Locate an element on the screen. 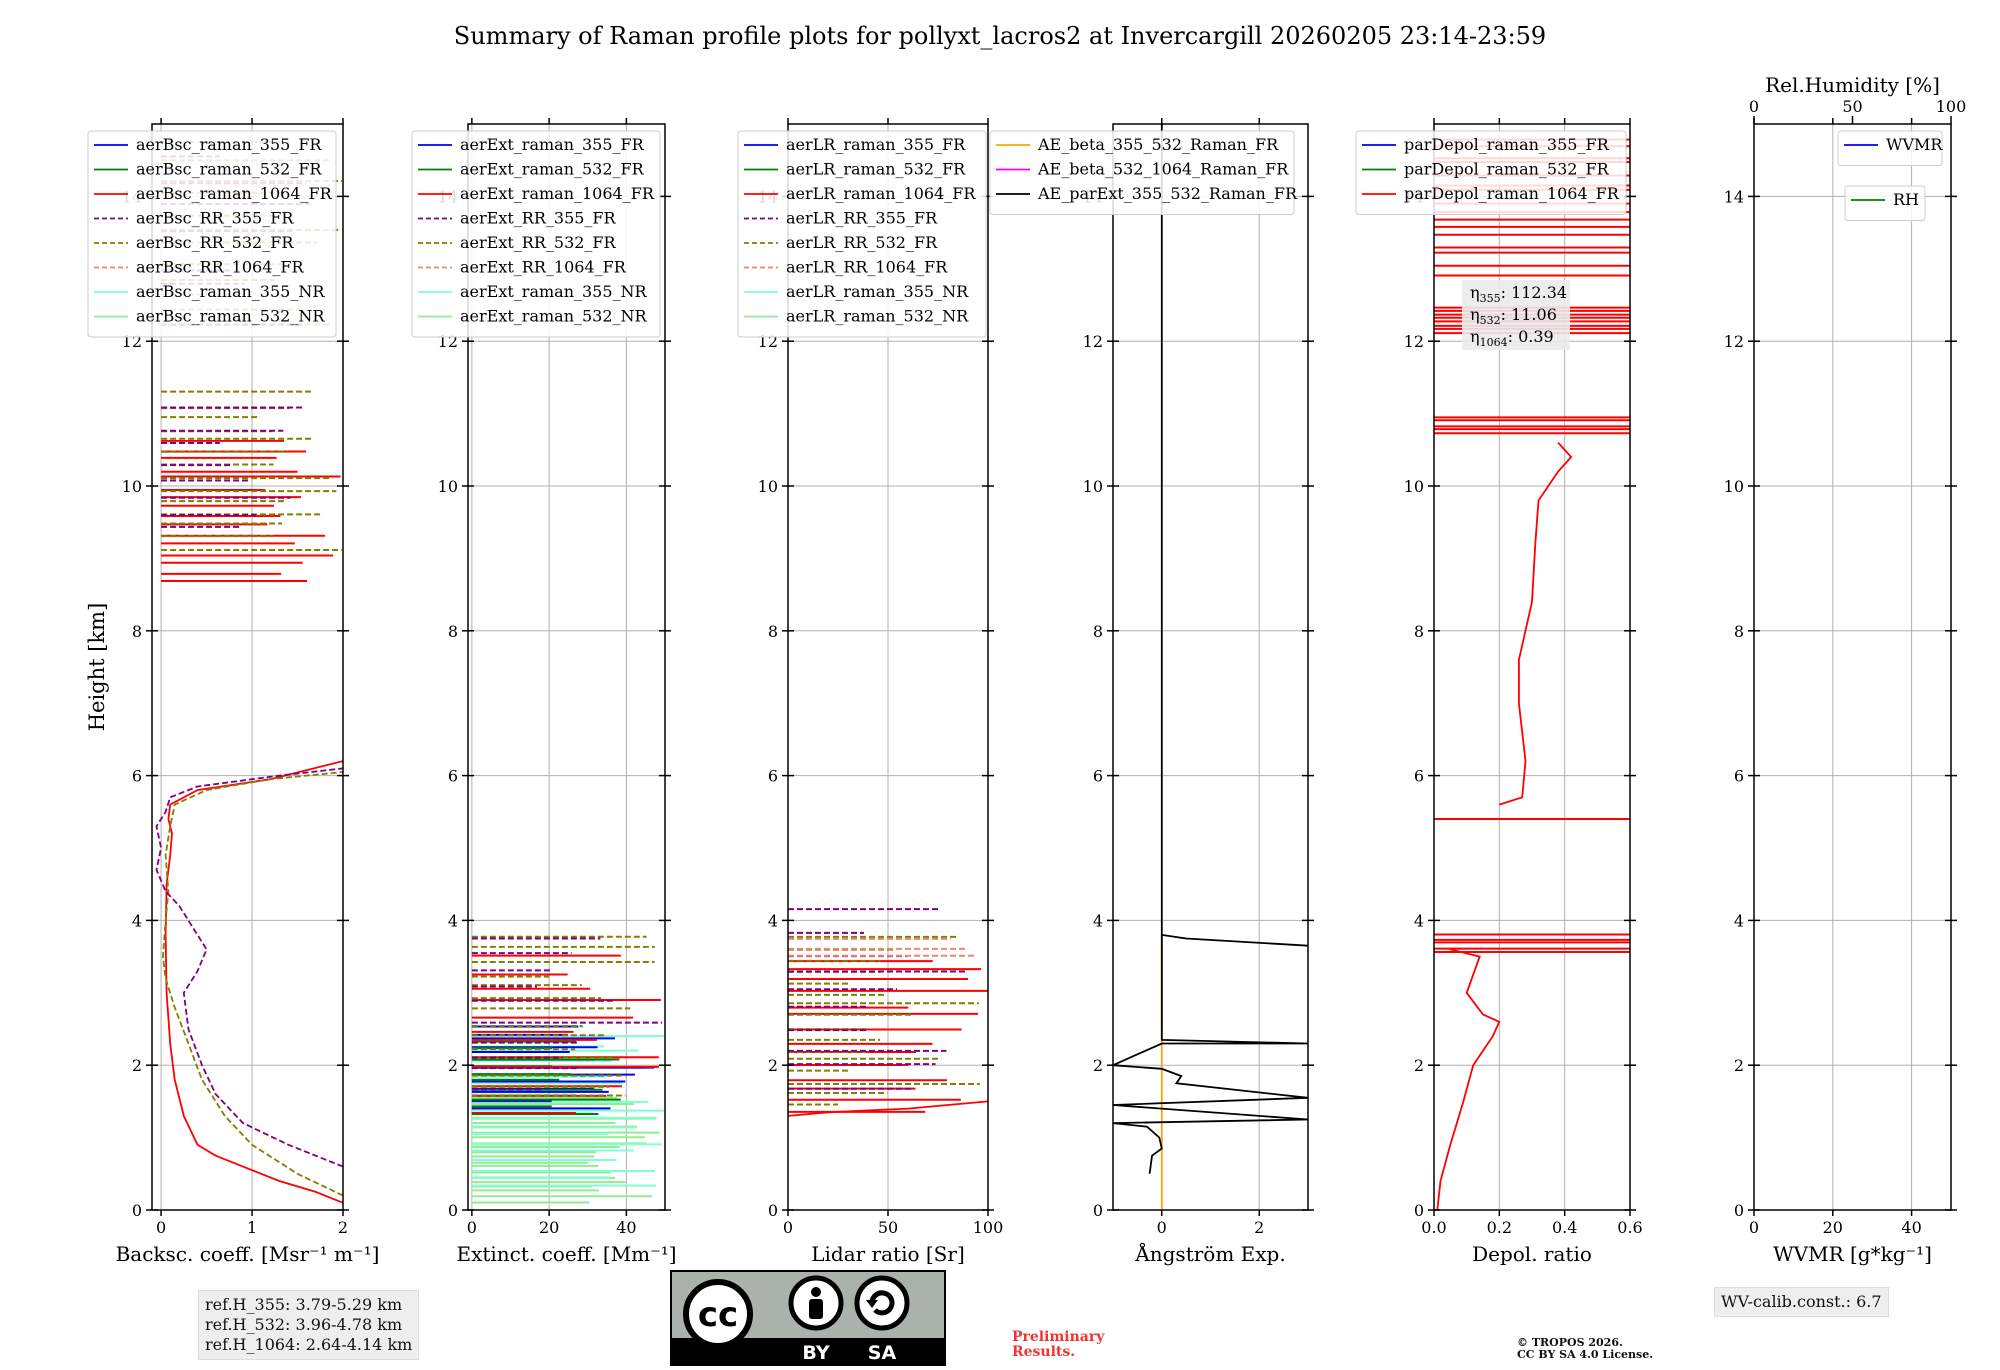 Image resolution: width=2000 pixels, height=1370 pixels. legend-label: WVMR is located at coordinates (1914, 144).